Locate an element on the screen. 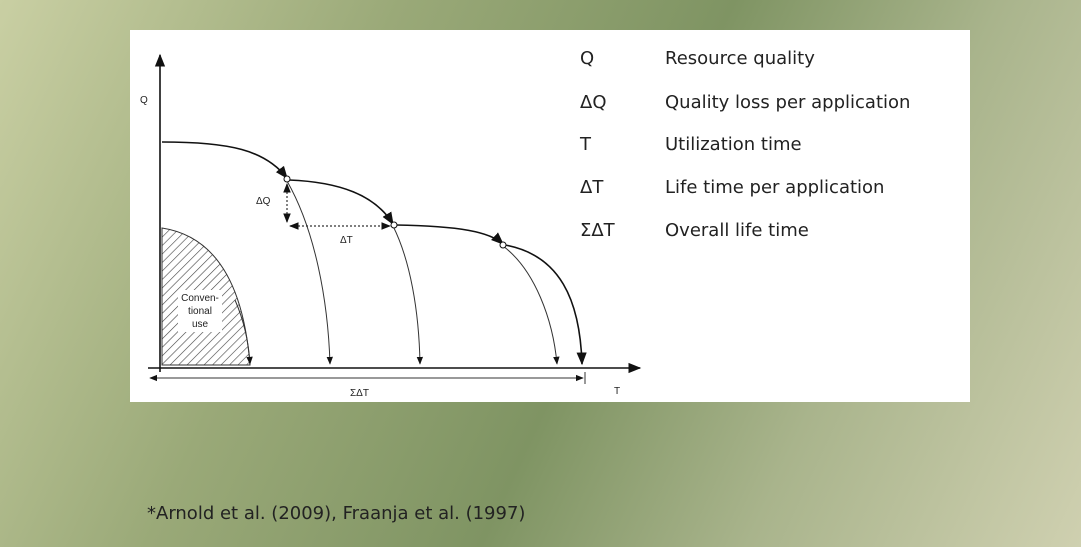  legend-text: Overall life time is located at coordinates (737, 230).